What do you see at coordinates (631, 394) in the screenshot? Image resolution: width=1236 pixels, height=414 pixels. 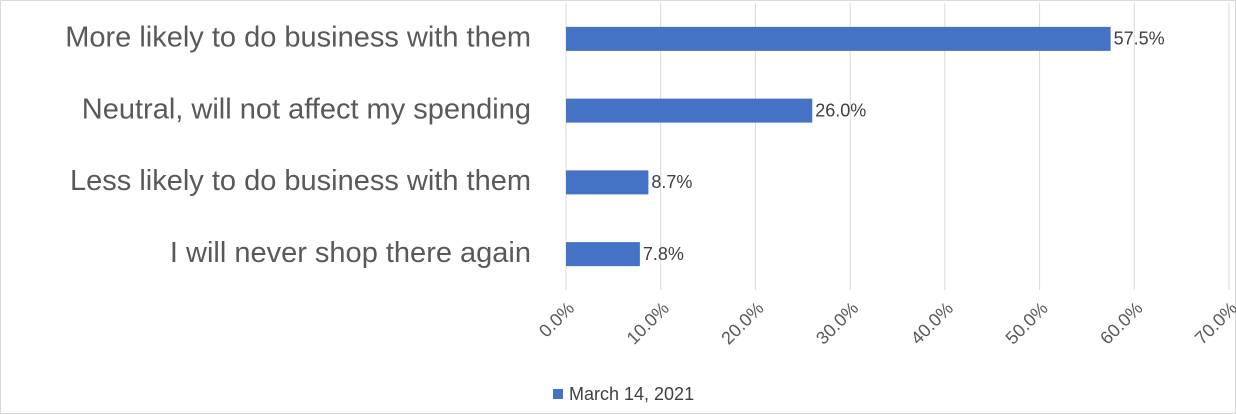 I see `legend-label: March 14, 2021` at bounding box center [631, 394].